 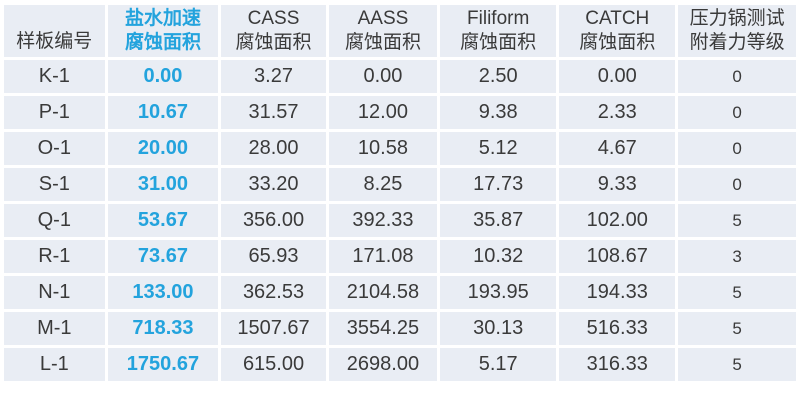 What do you see at coordinates (498, 328) in the screenshot?
I see `filiform-cell: 30.13` at bounding box center [498, 328].